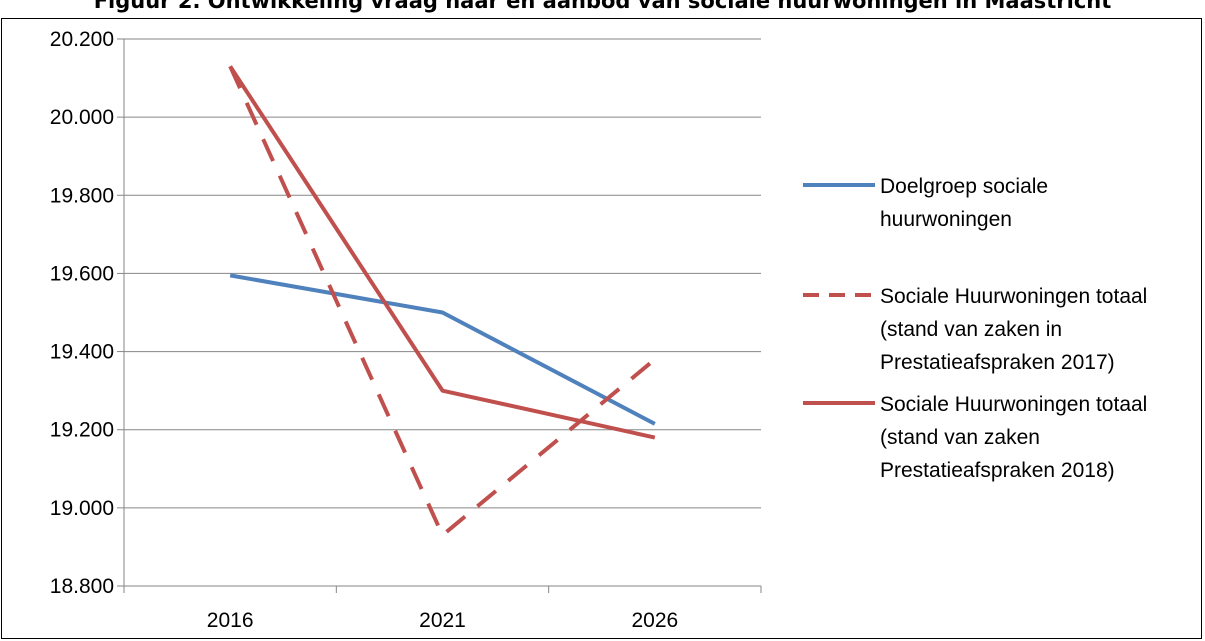 The image size is (1205, 641). Describe the element at coordinates (82, 352) in the screenshot. I see `y-tick-label: 19.400` at that location.